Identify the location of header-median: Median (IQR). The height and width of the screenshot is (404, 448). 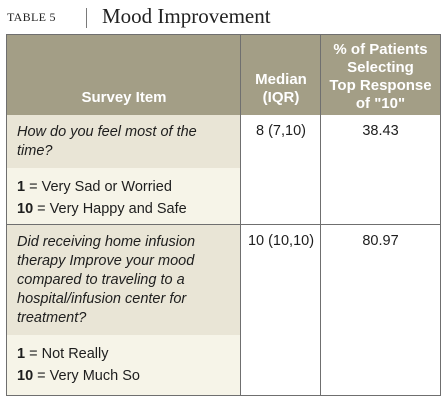
(281, 75).